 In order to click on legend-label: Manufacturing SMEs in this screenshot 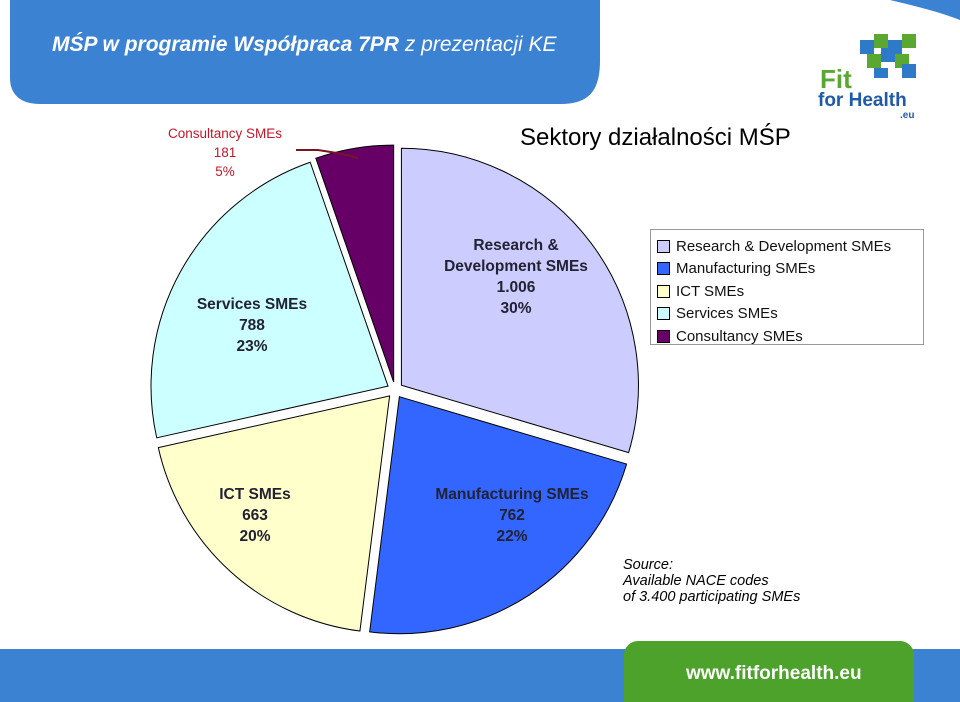, I will do `click(746, 269)`.